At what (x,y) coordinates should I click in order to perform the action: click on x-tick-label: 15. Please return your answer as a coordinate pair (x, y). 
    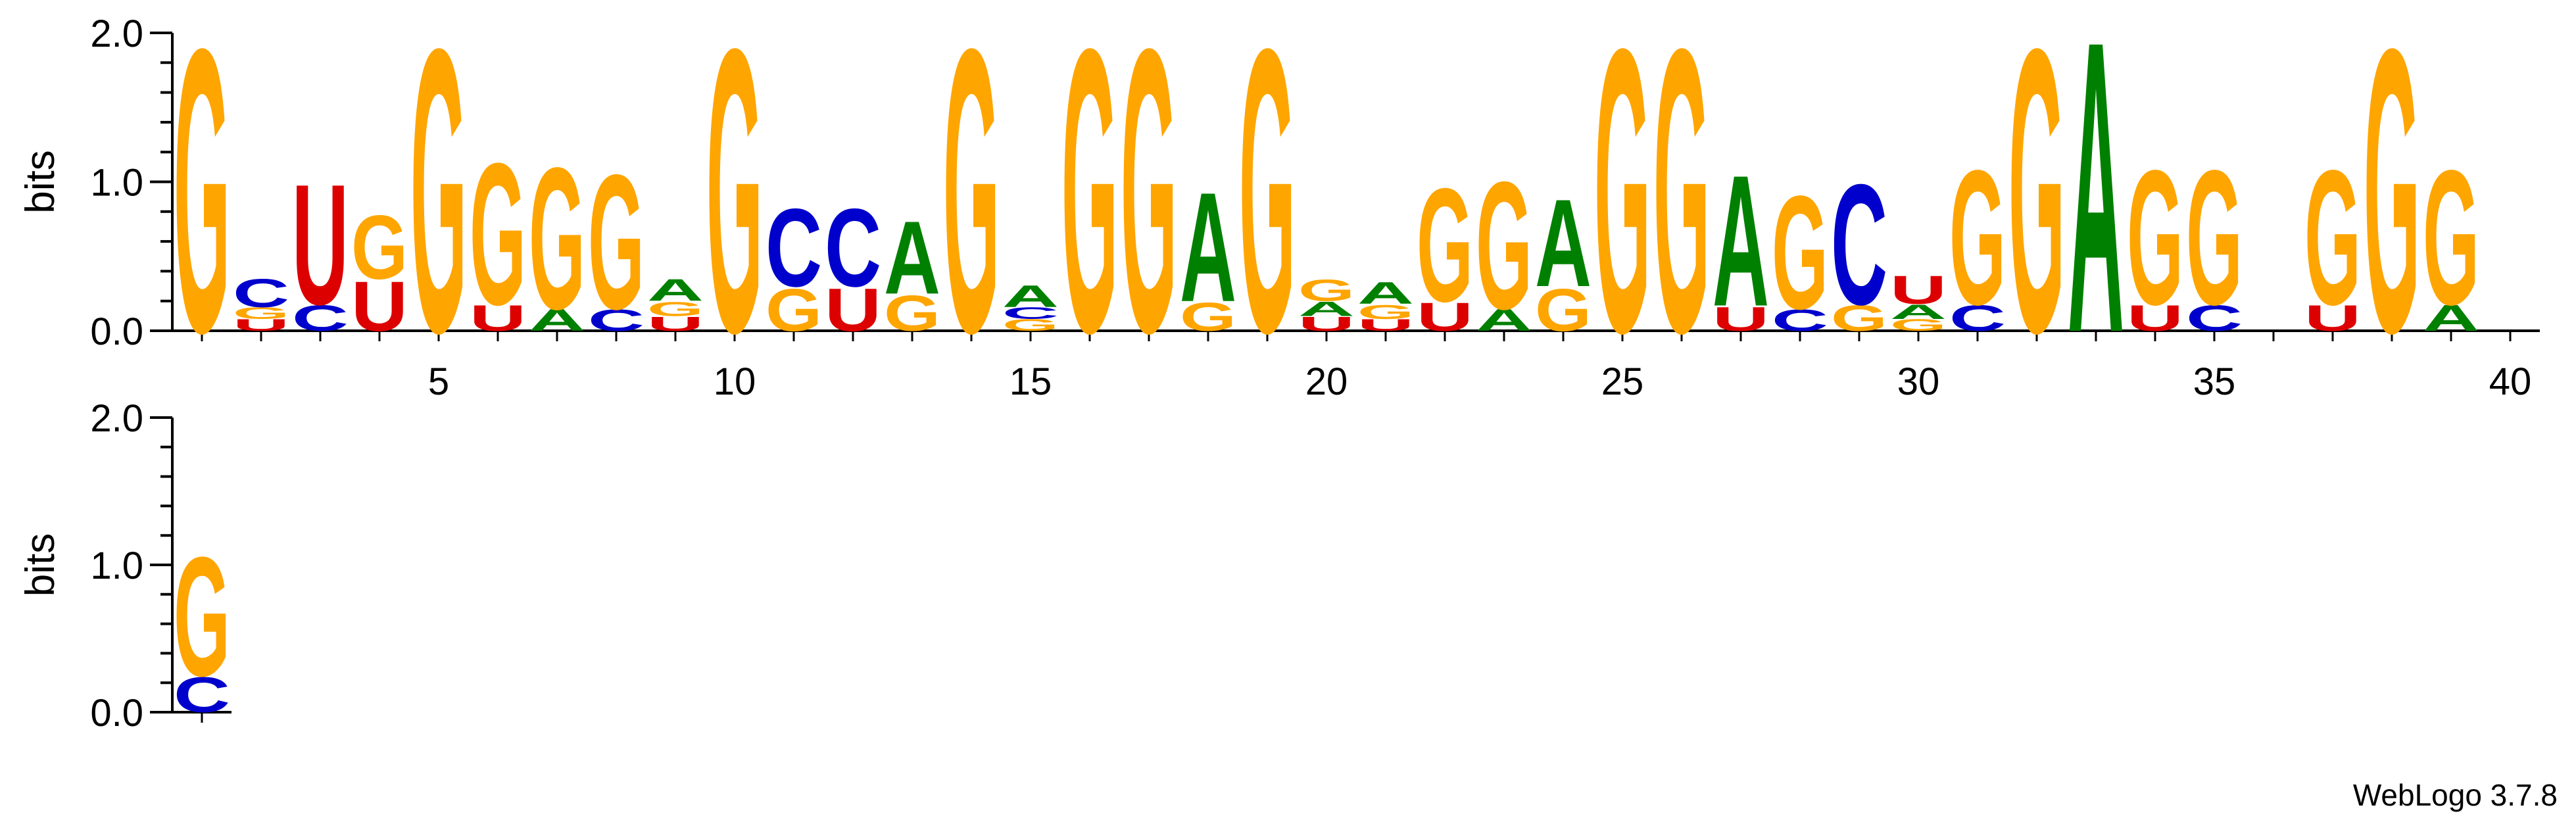
    Looking at the image, I should click on (1030, 381).